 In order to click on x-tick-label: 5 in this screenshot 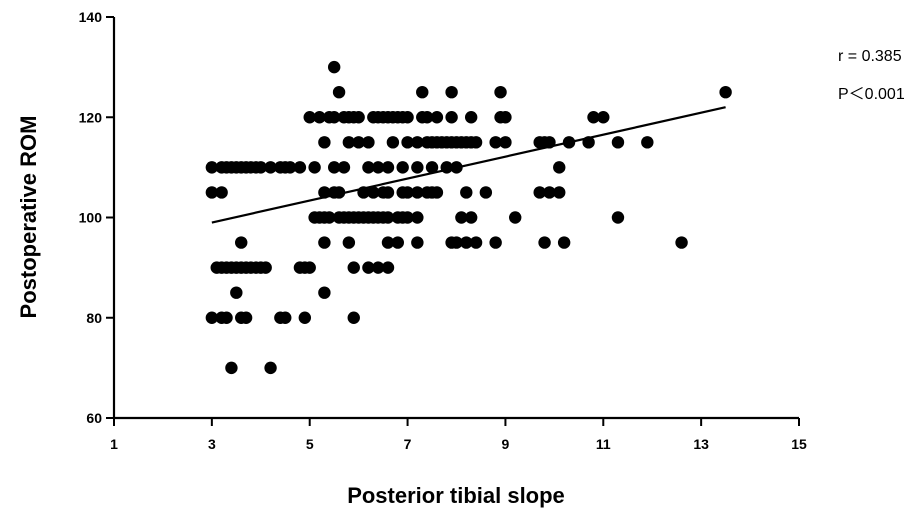, I will do `click(310, 444)`.